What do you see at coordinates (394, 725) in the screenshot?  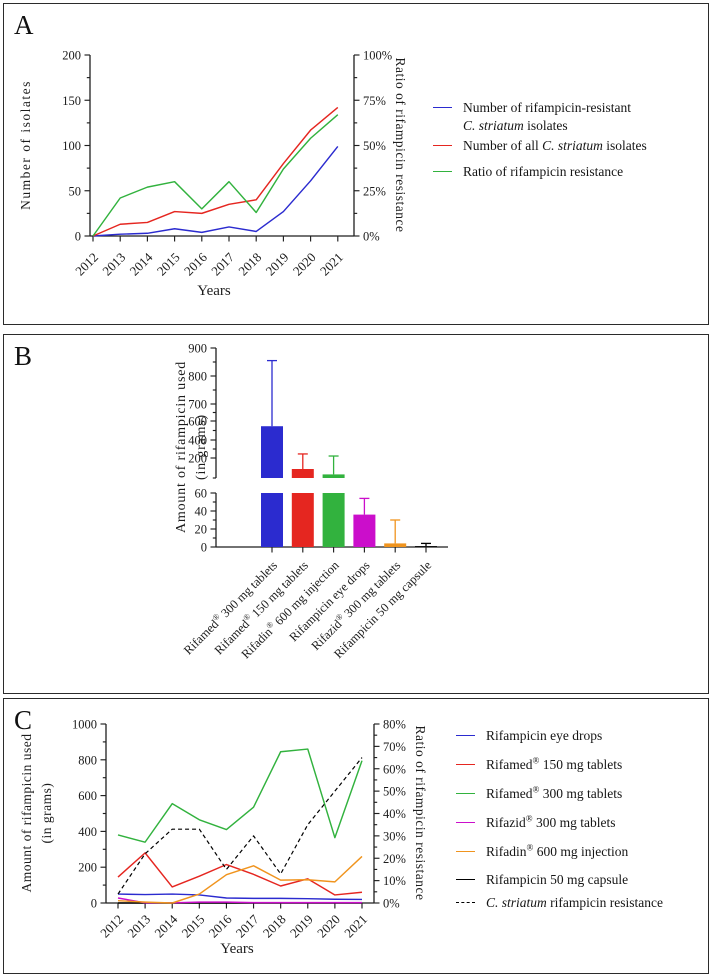 I see `y-tick-label-right: 80%` at bounding box center [394, 725].